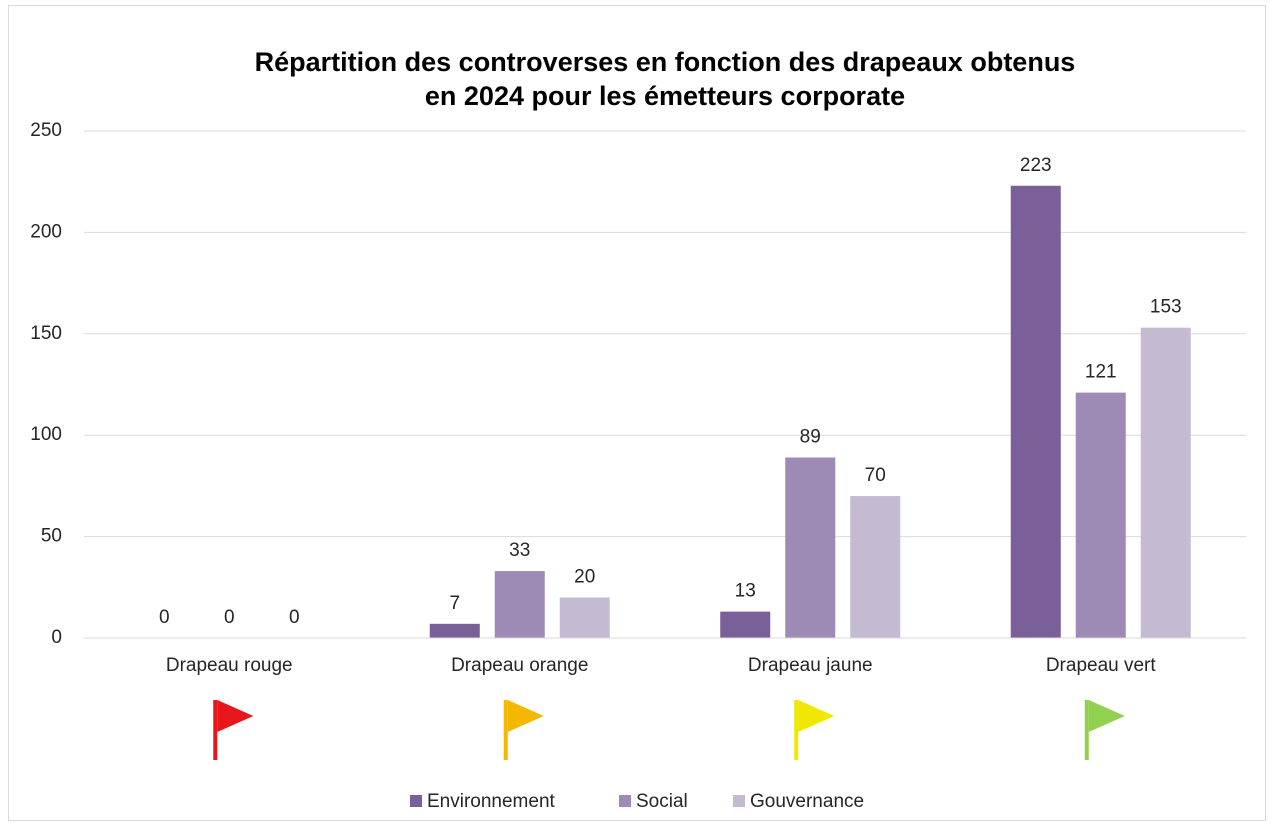 This screenshot has height=823, width=1272. I want to click on y-tick-label: 0, so click(56, 637).